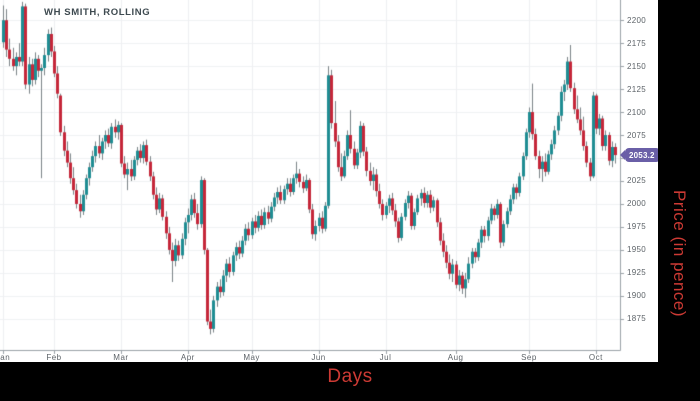 The height and width of the screenshot is (401, 700). I want to click on time-axis-label: Mar, so click(121, 357).